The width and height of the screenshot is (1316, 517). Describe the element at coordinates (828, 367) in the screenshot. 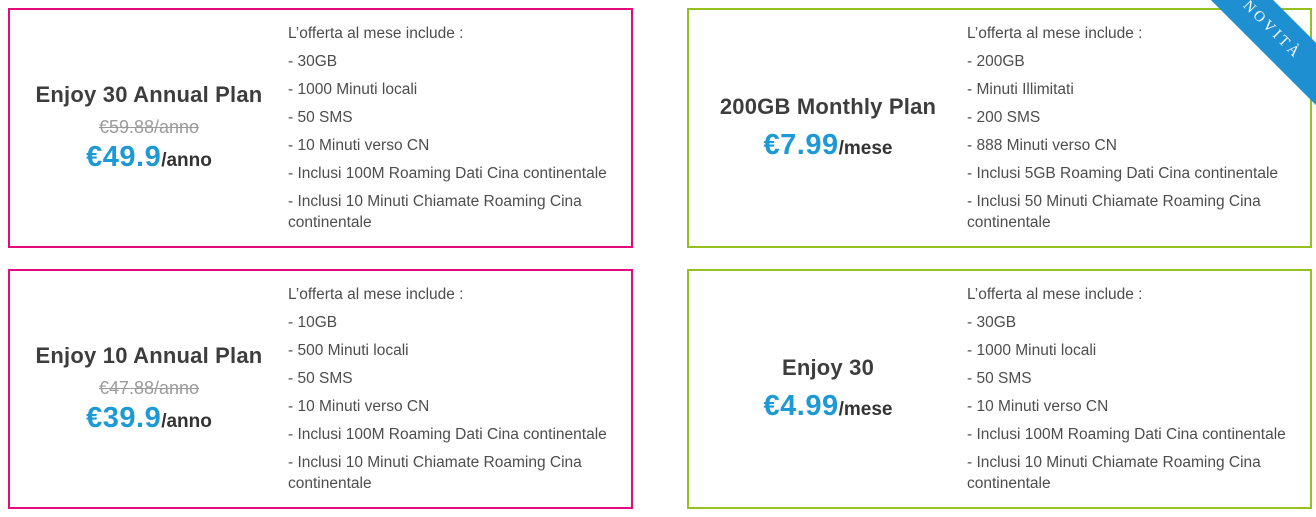

I see `plan-title: Enjoy 30` at that location.